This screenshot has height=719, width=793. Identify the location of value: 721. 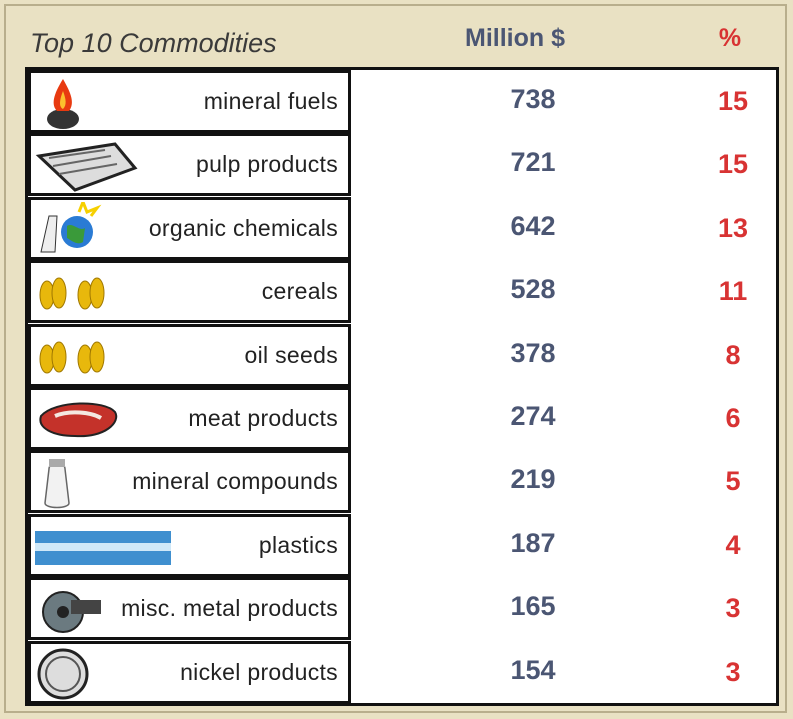
(533, 162).